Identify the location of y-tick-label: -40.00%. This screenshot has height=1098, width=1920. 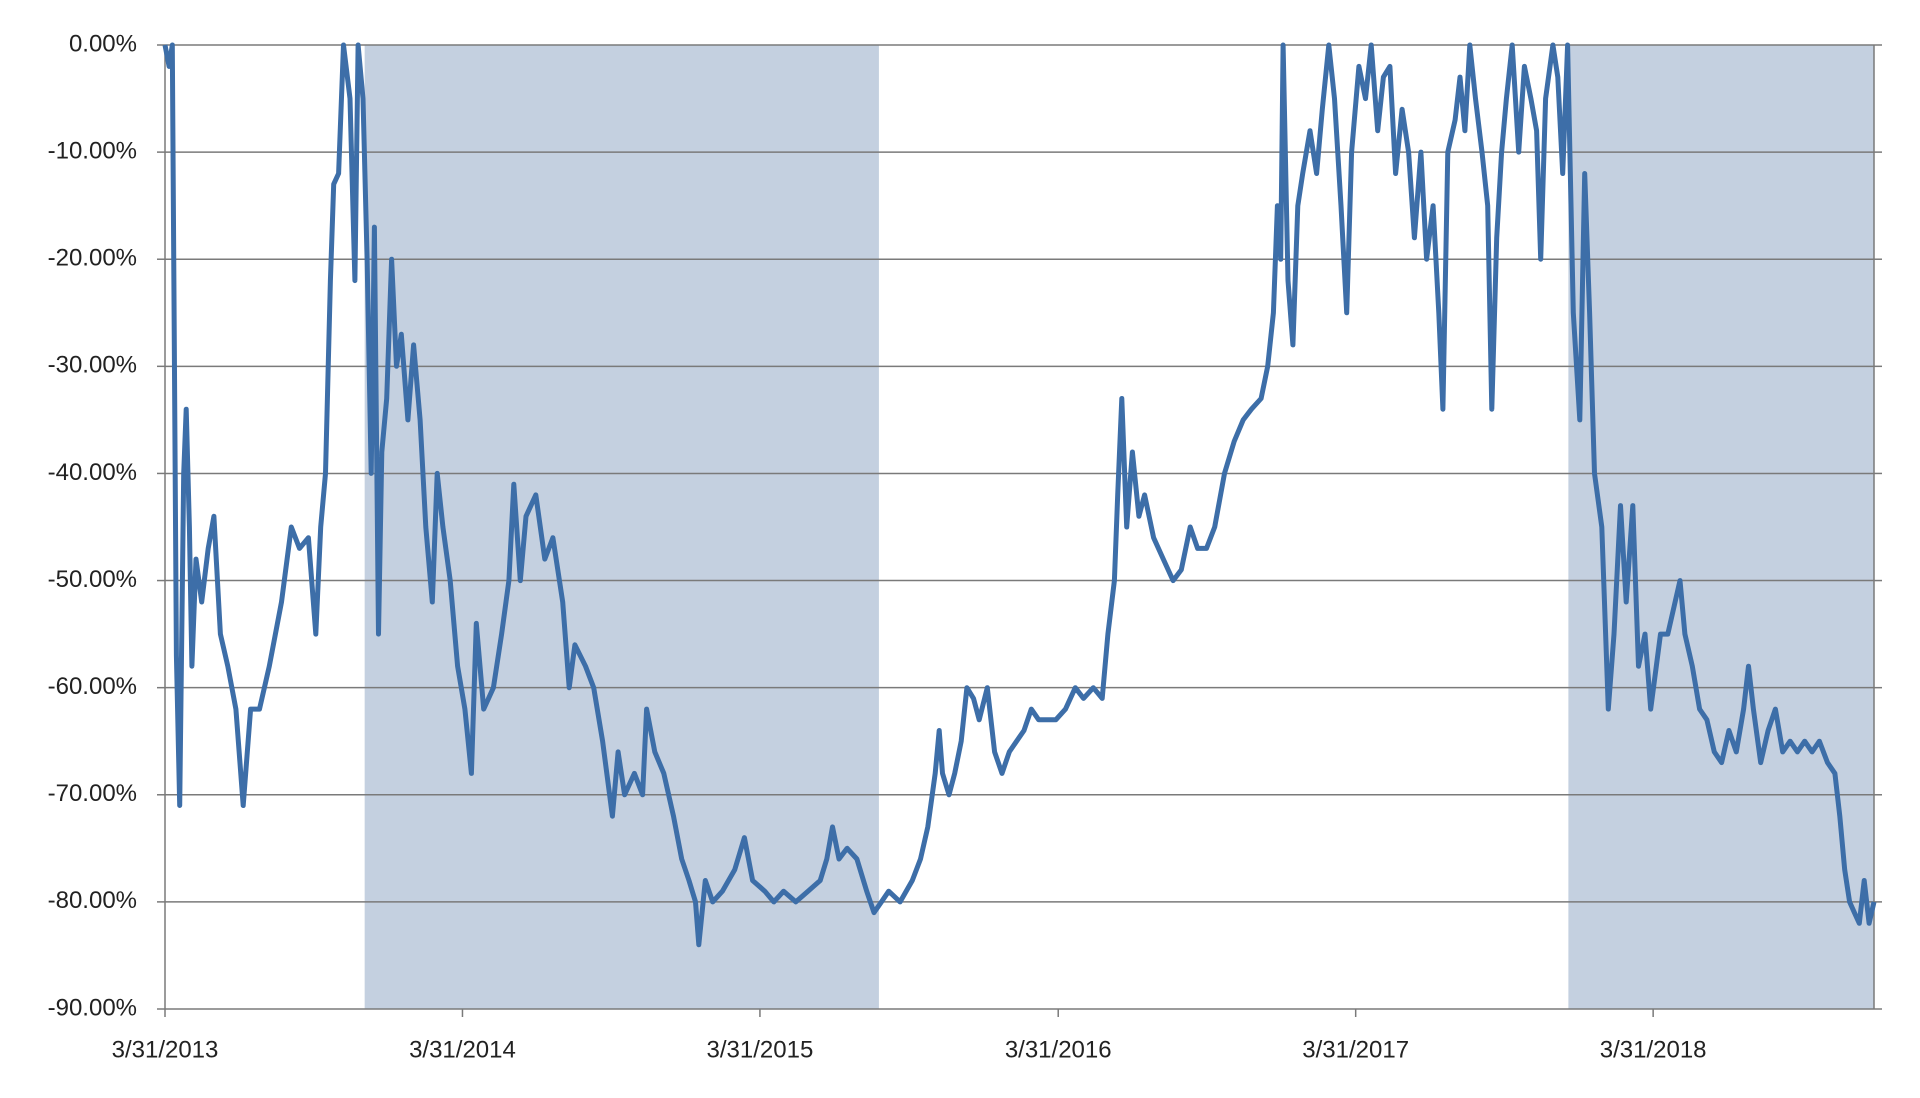
(92, 472).